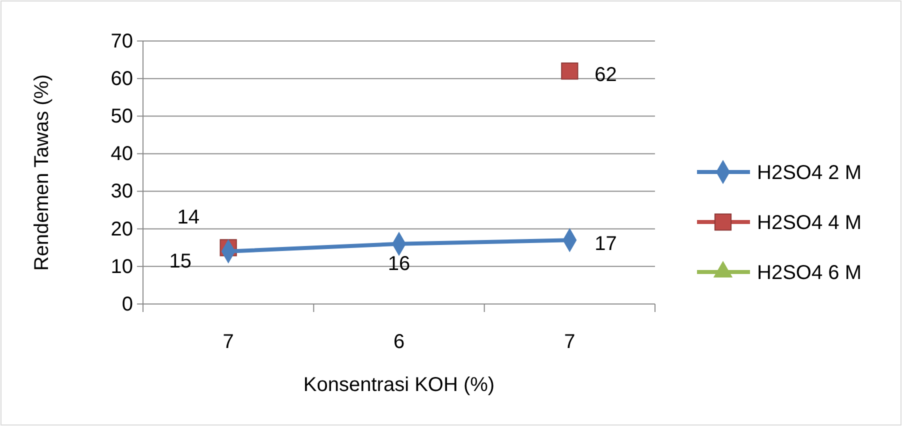 The height and width of the screenshot is (428, 904). What do you see at coordinates (180, 261) in the screenshot?
I see `data-label: 15` at bounding box center [180, 261].